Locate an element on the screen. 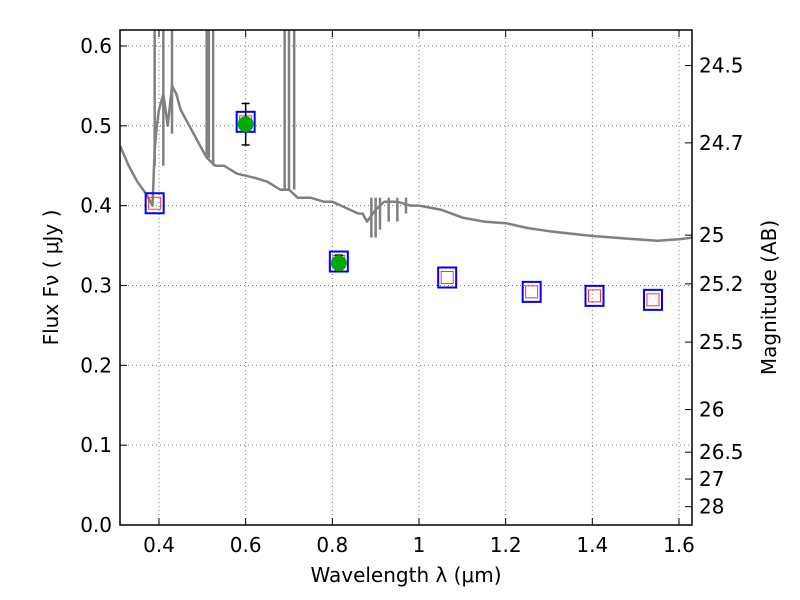  x-tick-label: 0.4 is located at coordinates (159, 545).